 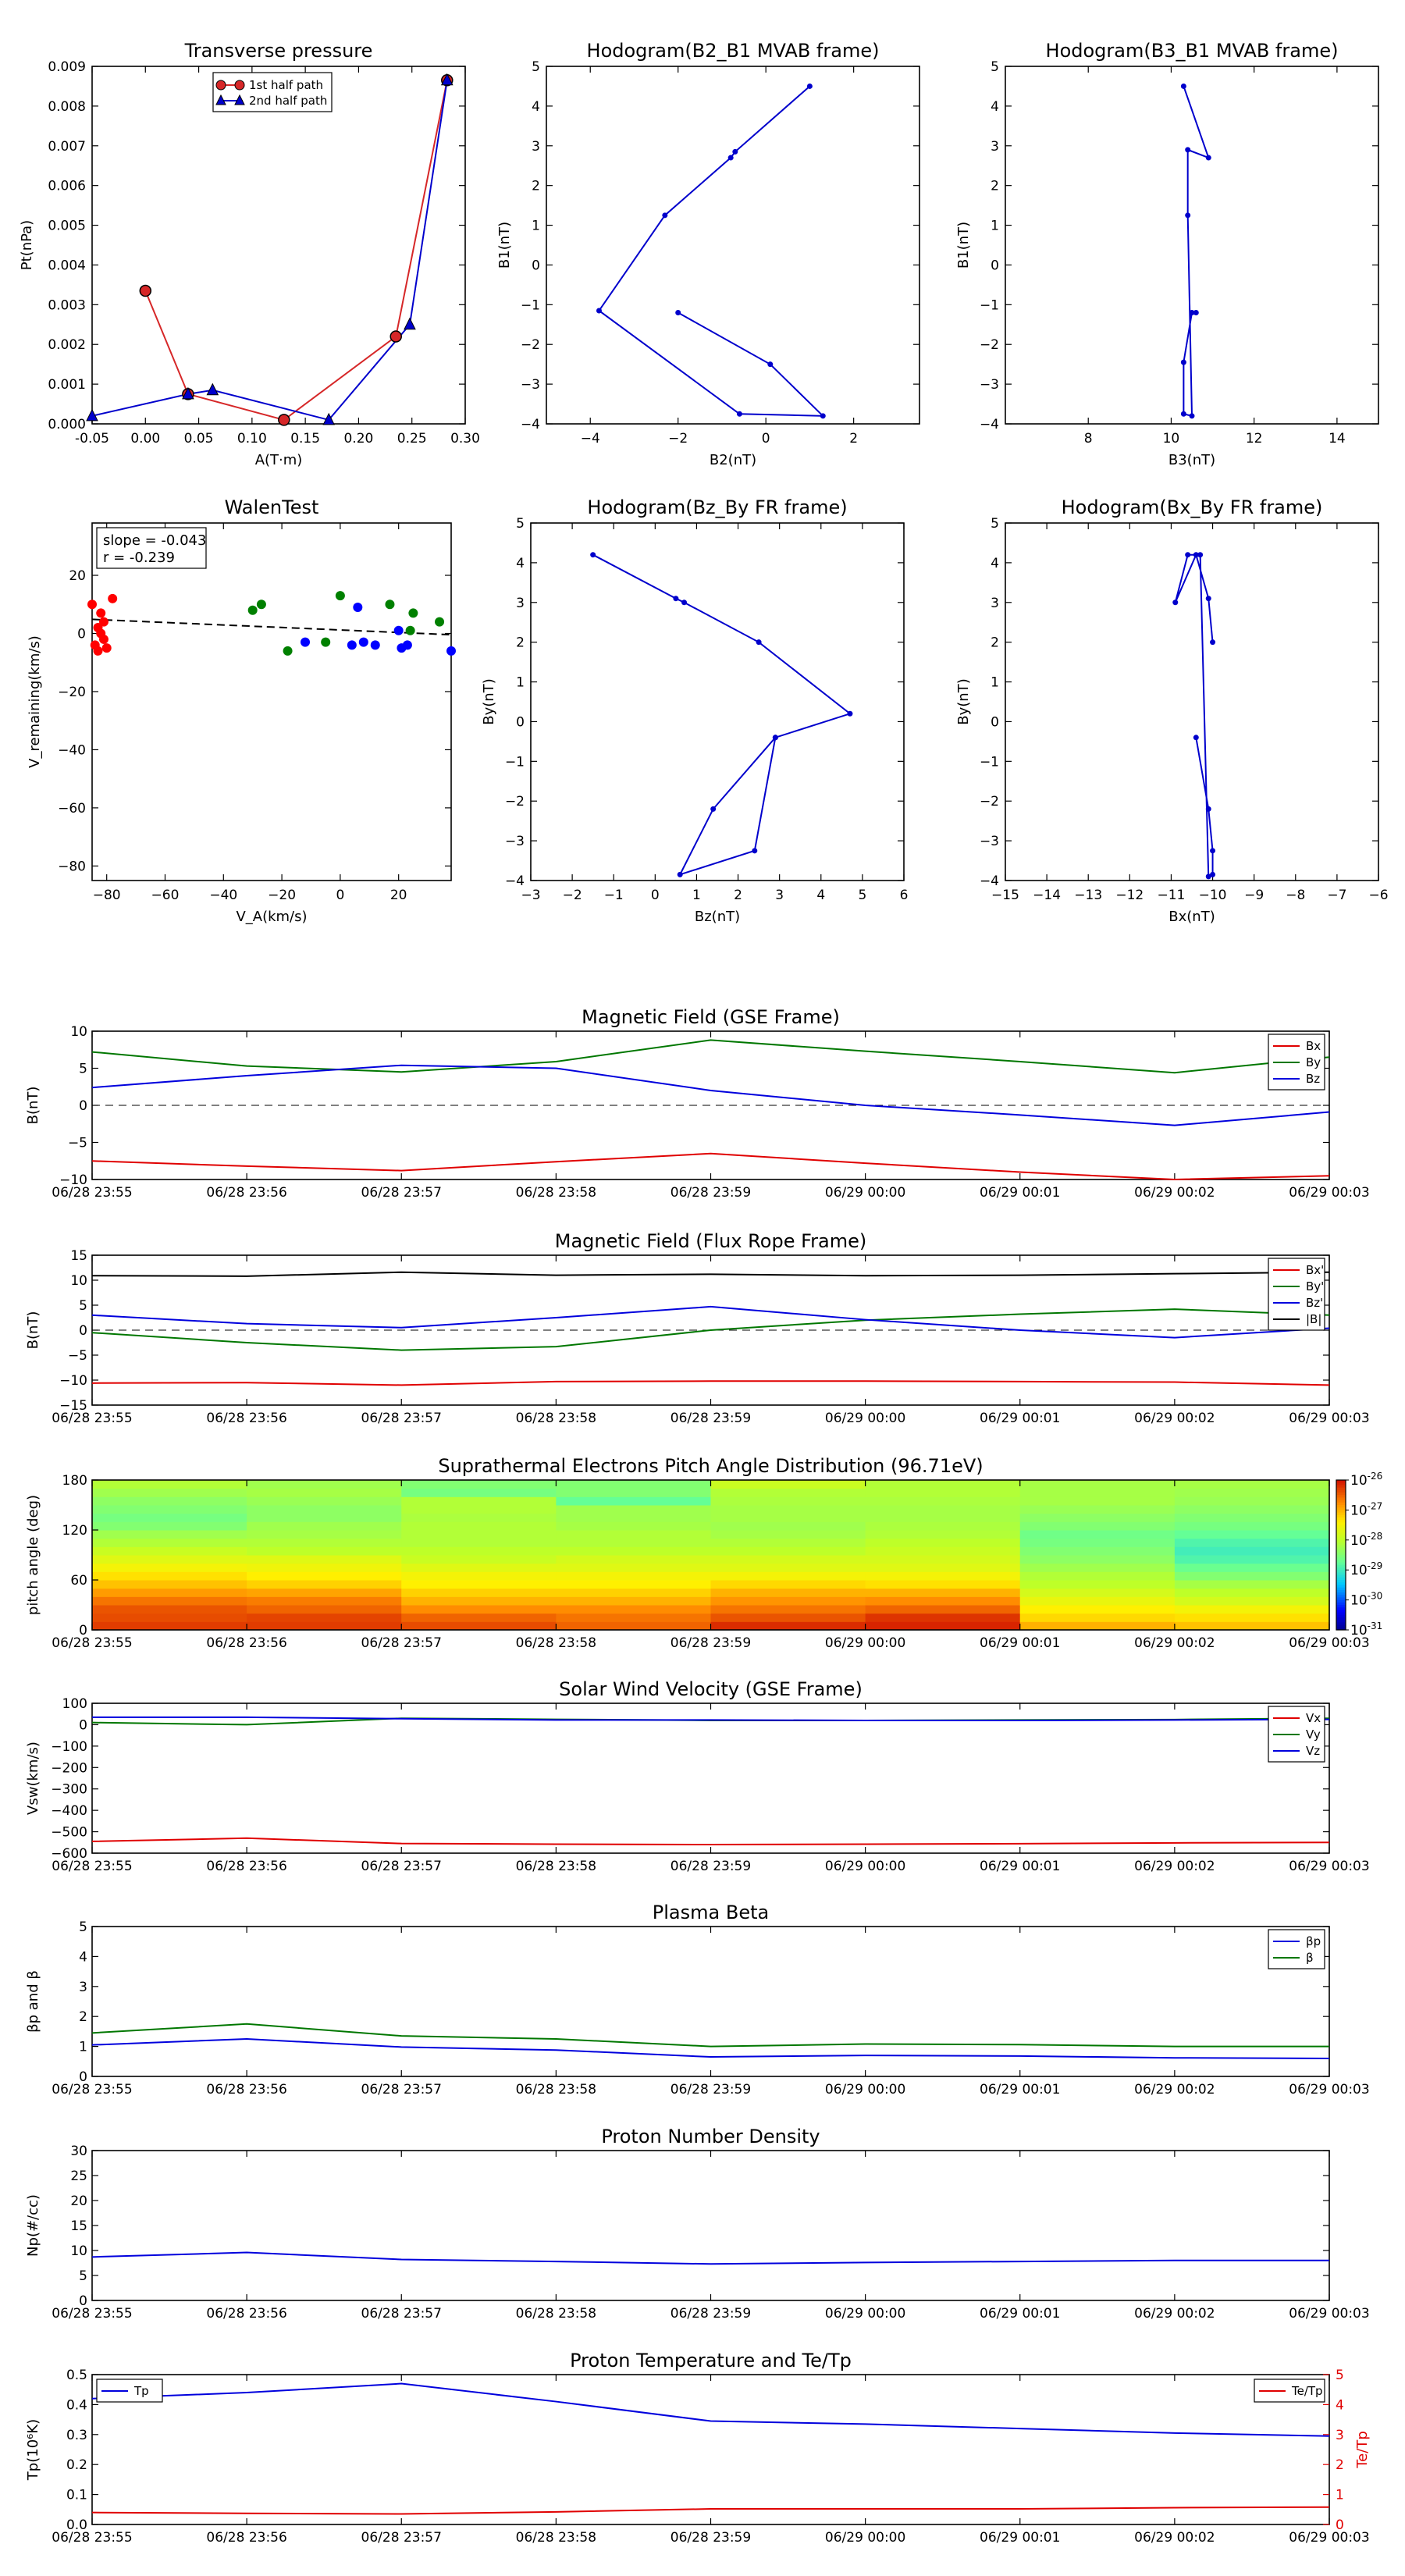 I want to click on series-line-Bz, so click(x=711, y=1095).